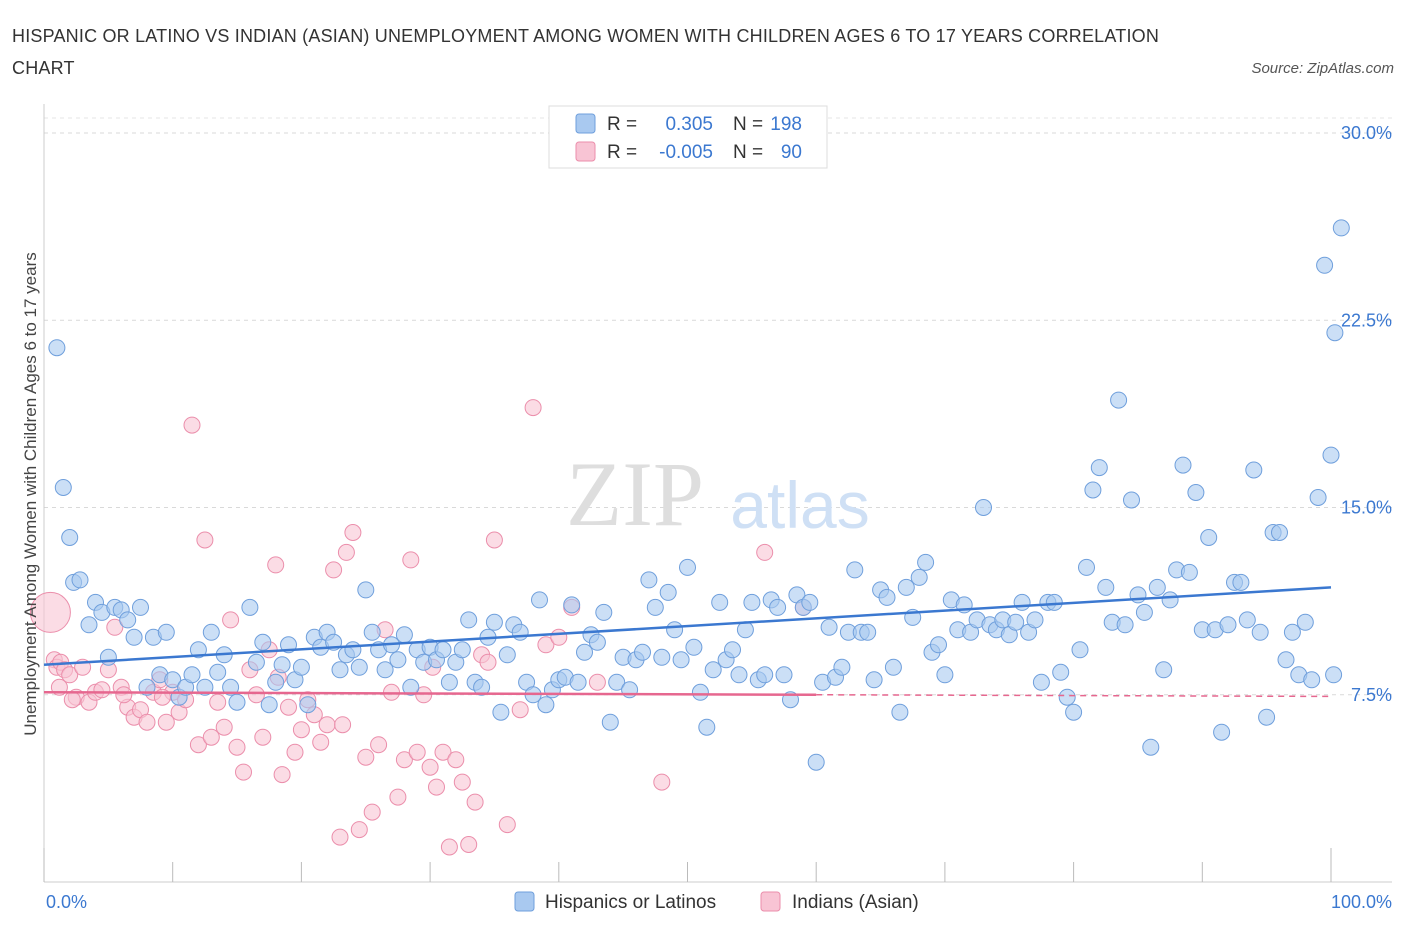 This screenshot has height=930, width=1406. What do you see at coordinates (622, 152) in the screenshot?
I see `legend-r-label-pink: R =` at bounding box center [622, 152].